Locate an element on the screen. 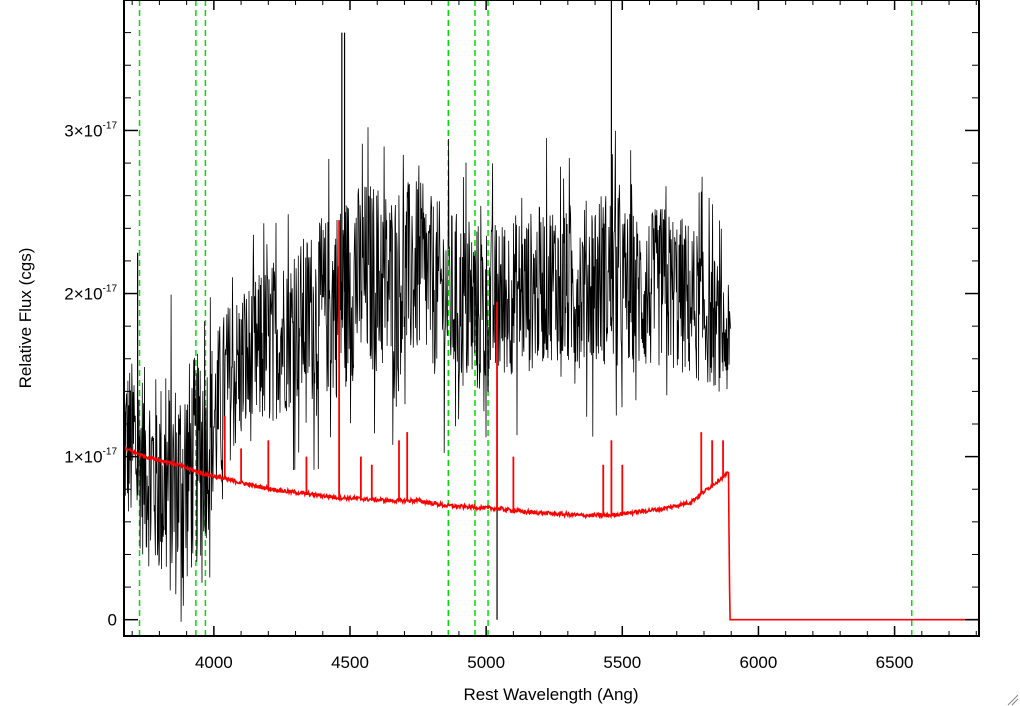  resize-grip-icon is located at coordinates (1013, 700).